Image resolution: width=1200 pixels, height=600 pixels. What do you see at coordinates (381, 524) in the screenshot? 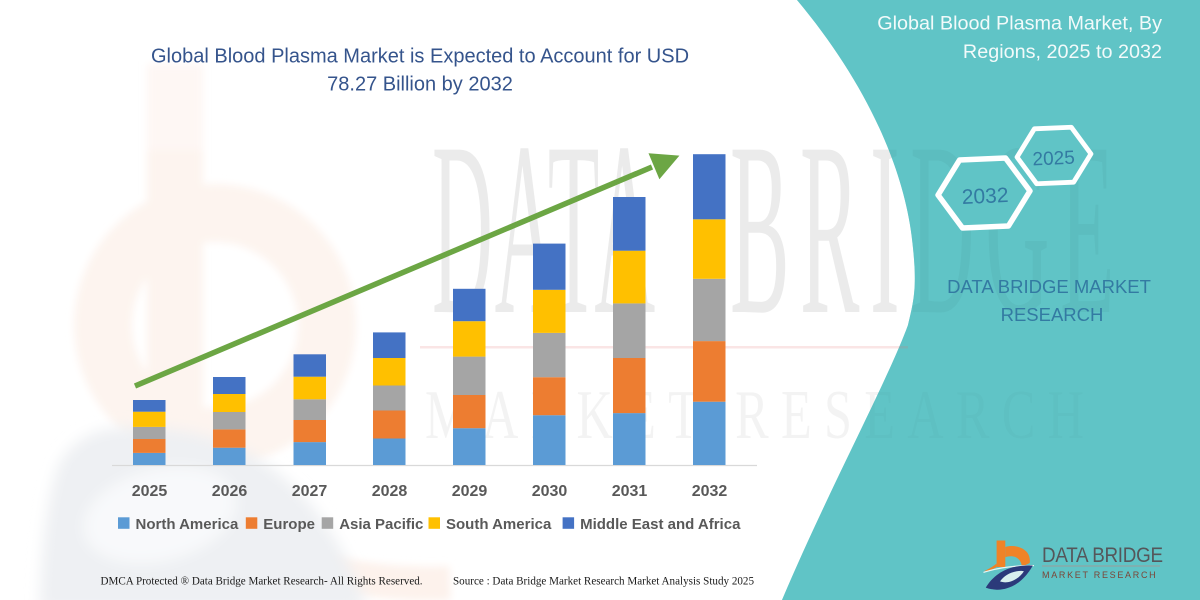
I see `svg-text: Asia Pacific` at bounding box center [381, 524].